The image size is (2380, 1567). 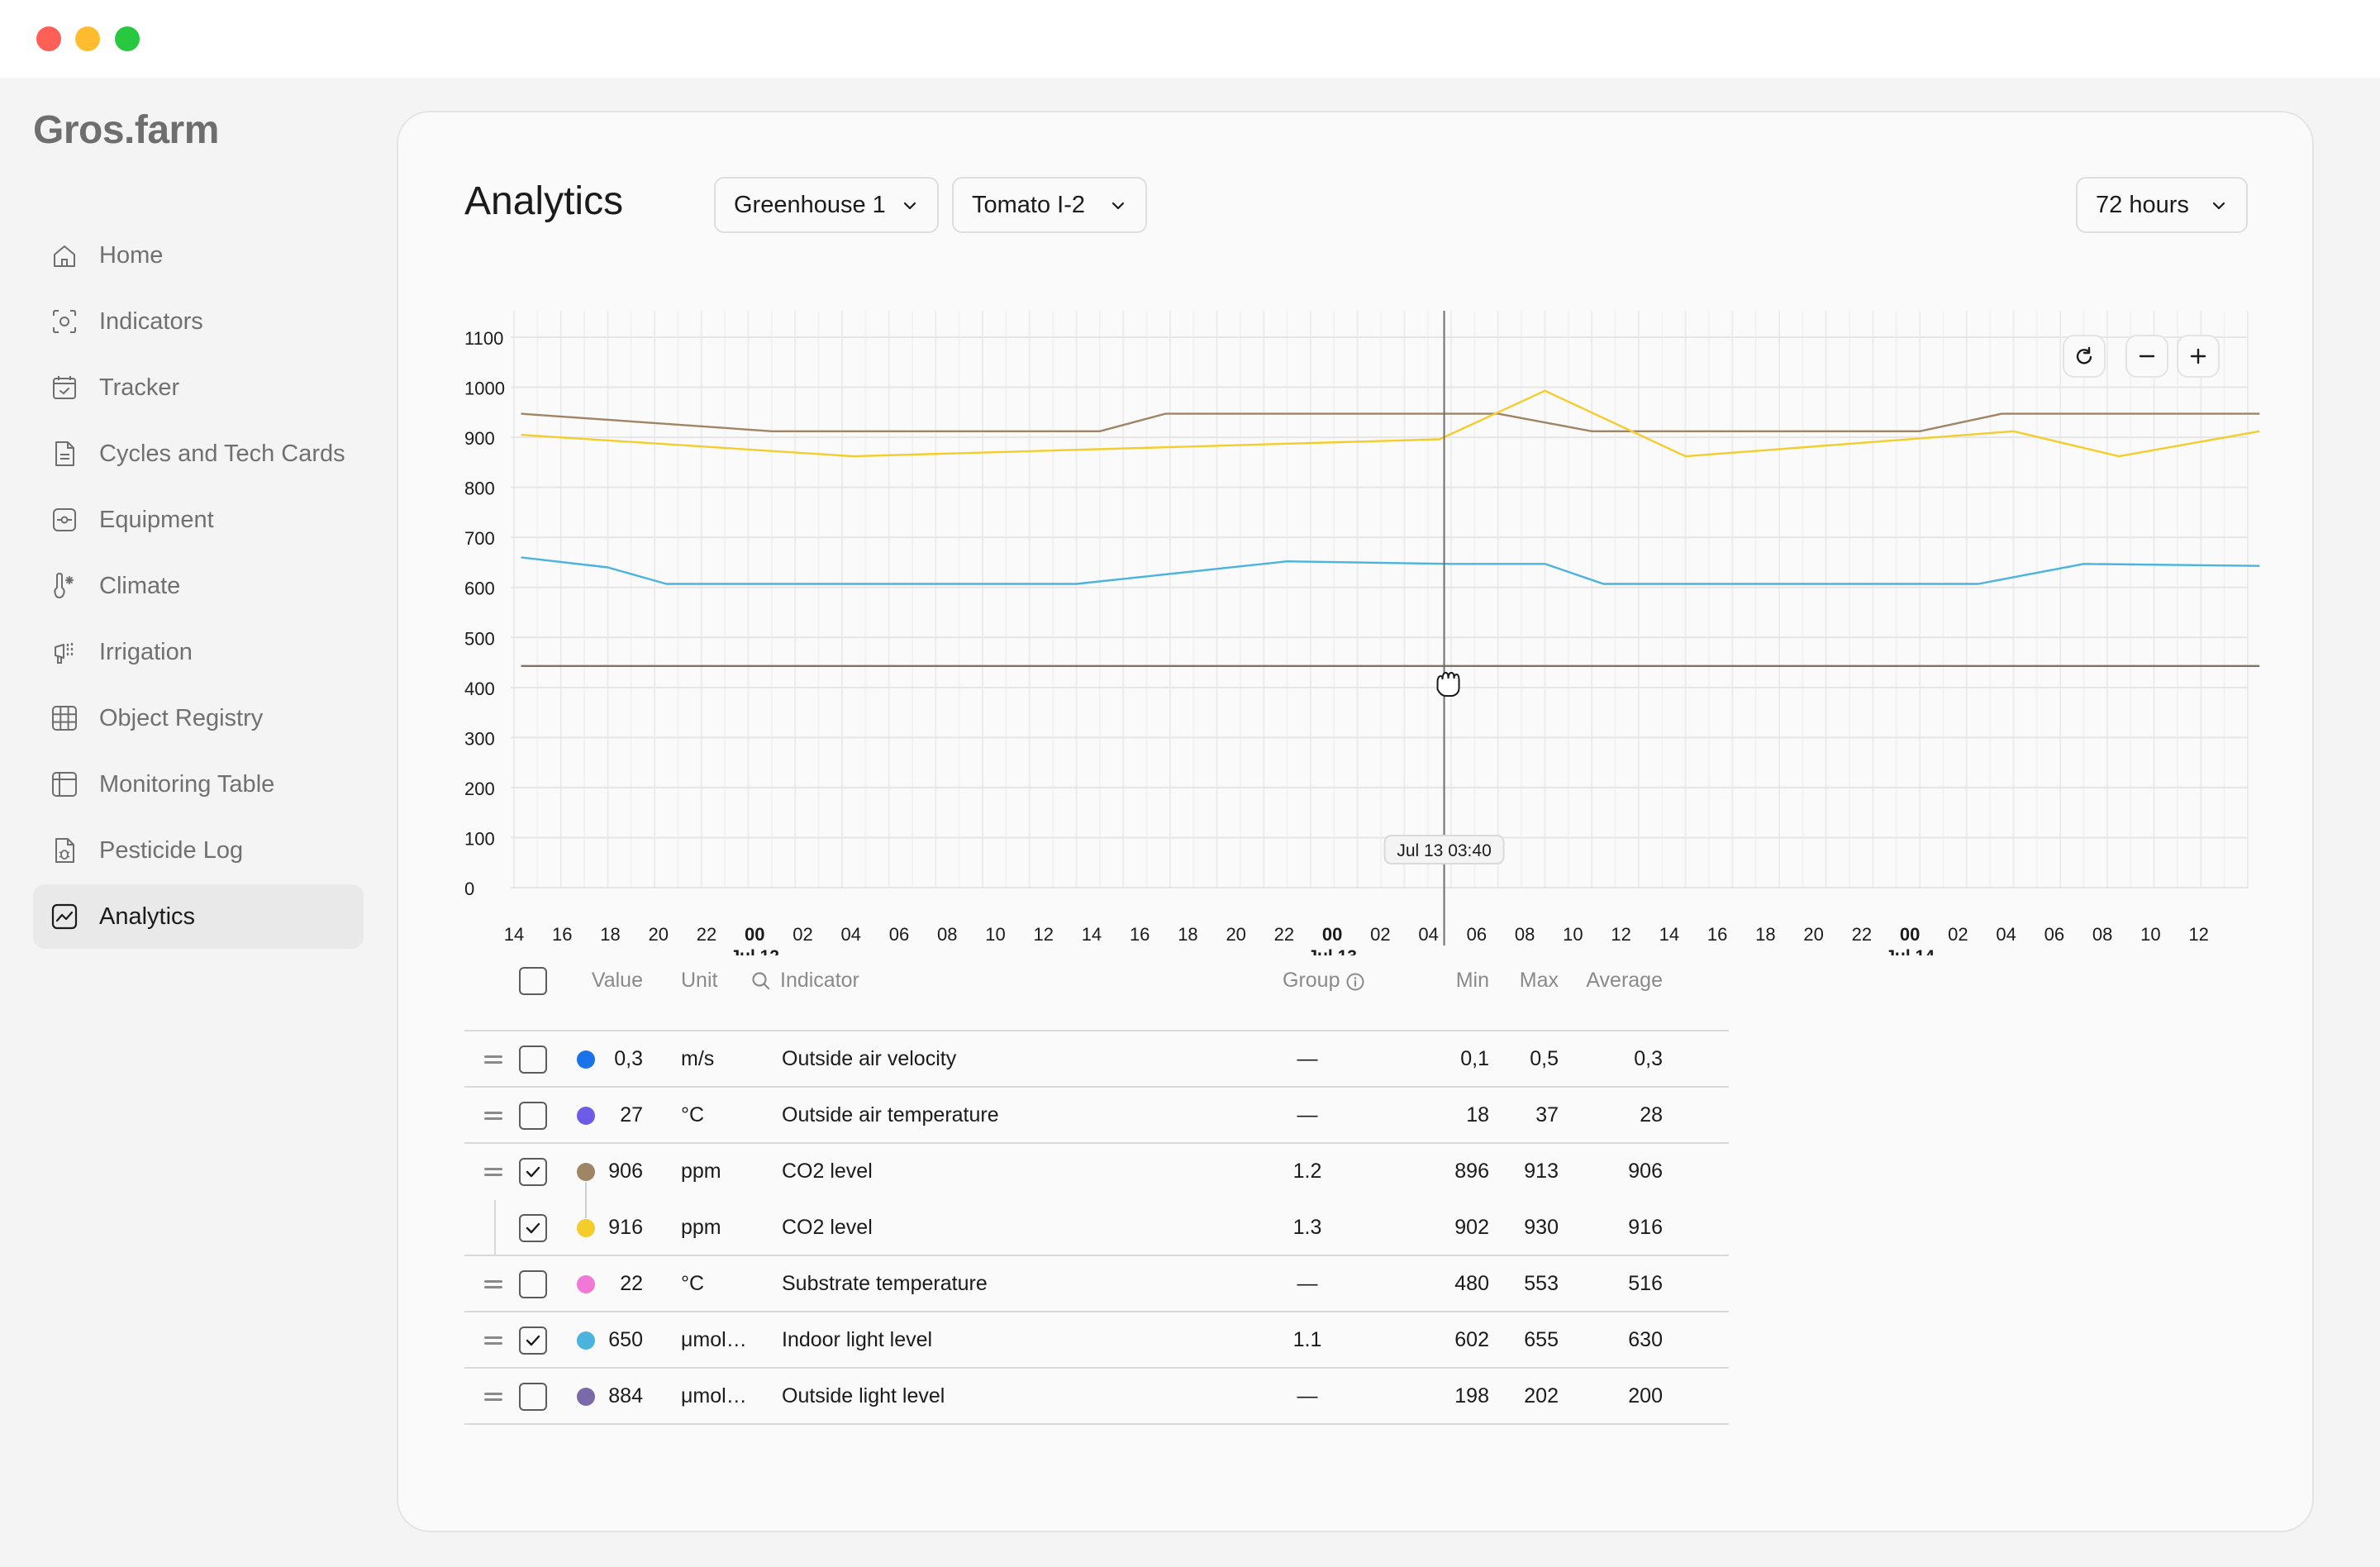 I want to click on table-row: 22 °C Substrate temperature — 480 553 516, so click(x=1096, y=1284).